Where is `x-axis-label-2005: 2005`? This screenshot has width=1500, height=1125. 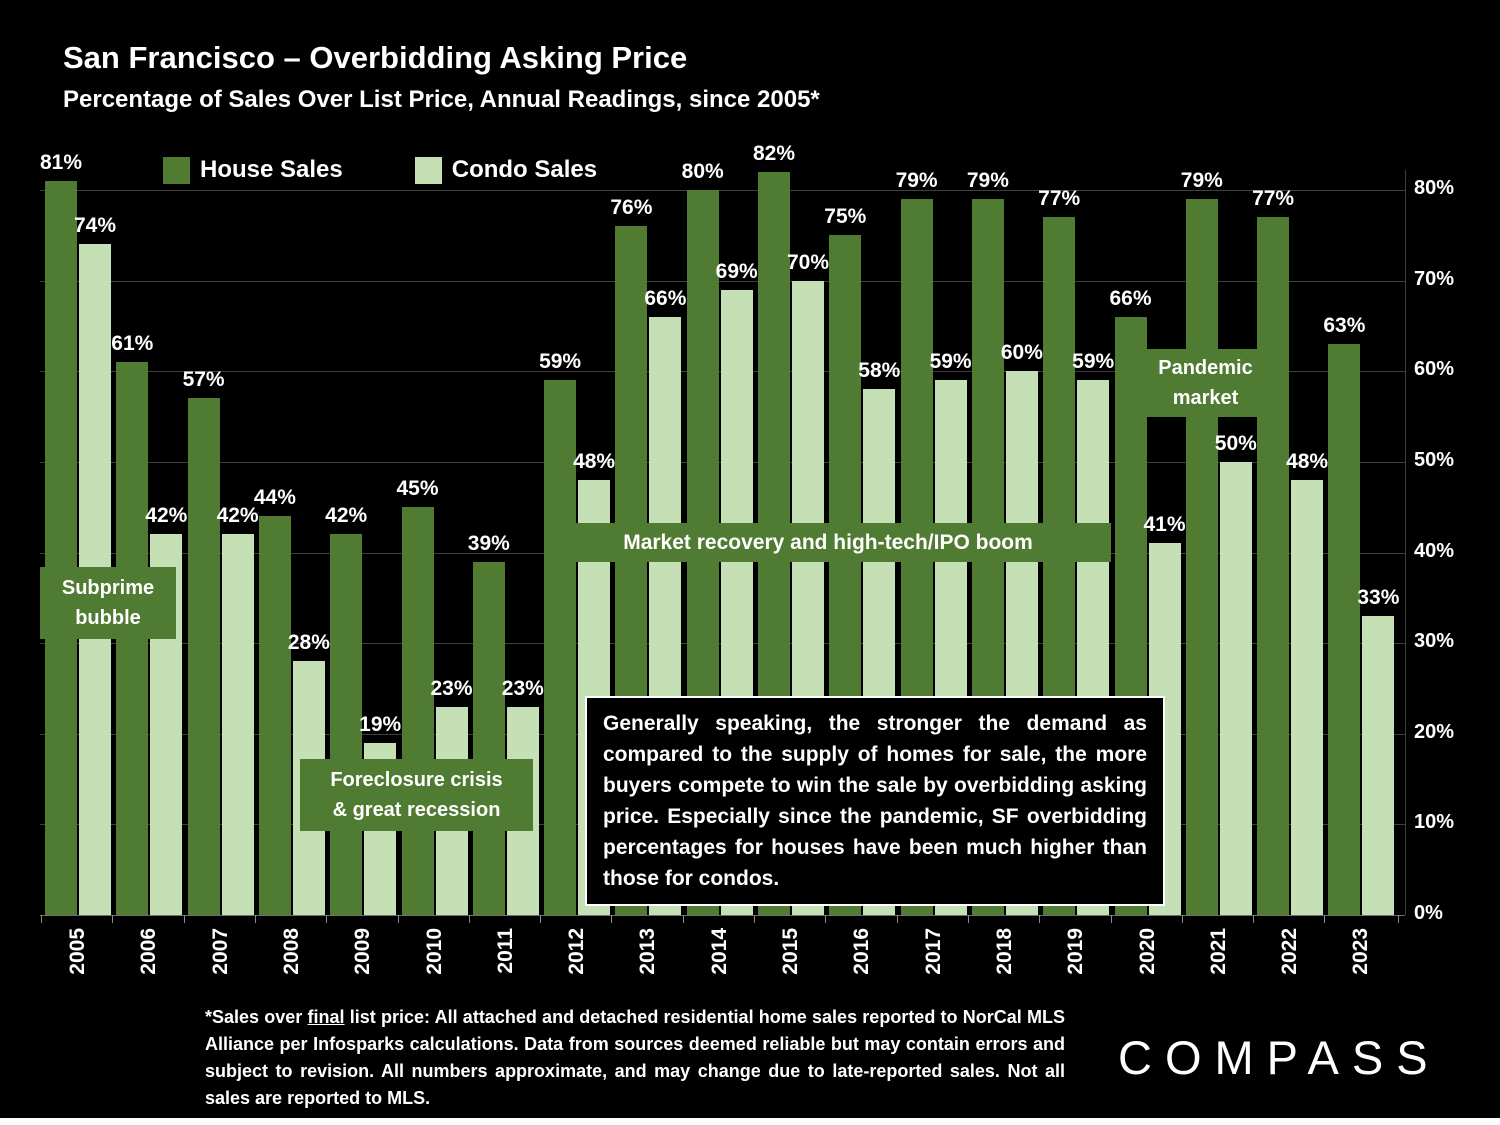
x-axis-label-2005: 2005 is located at coordinates (77, 951).